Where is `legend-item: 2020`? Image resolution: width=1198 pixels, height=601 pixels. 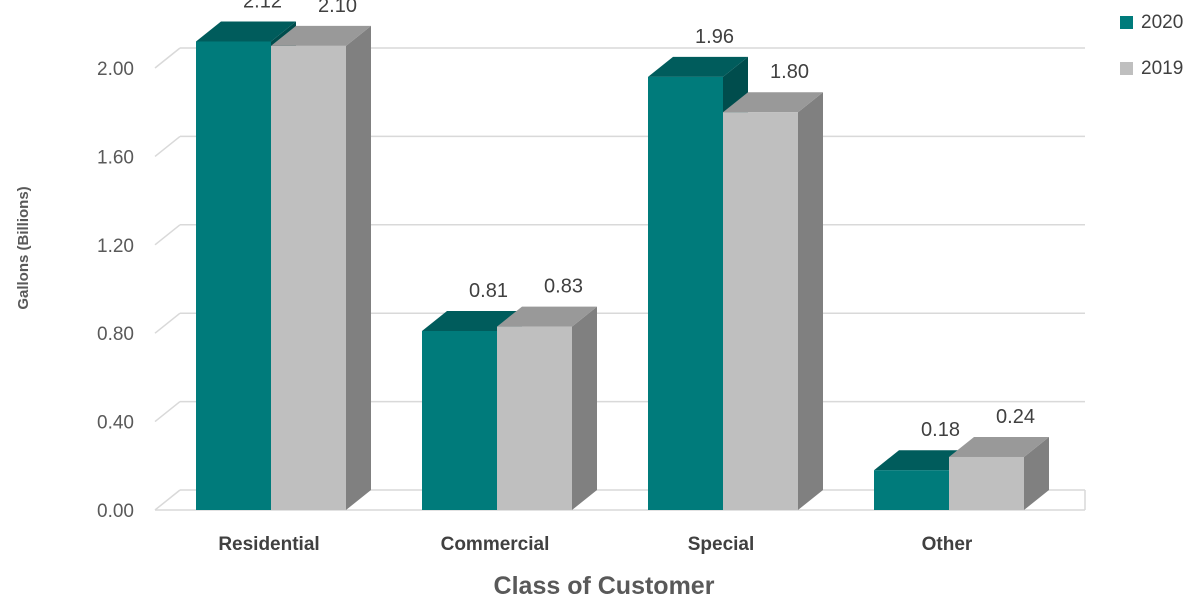
legend-item: 2020 is located at coordinates (1151, 22).